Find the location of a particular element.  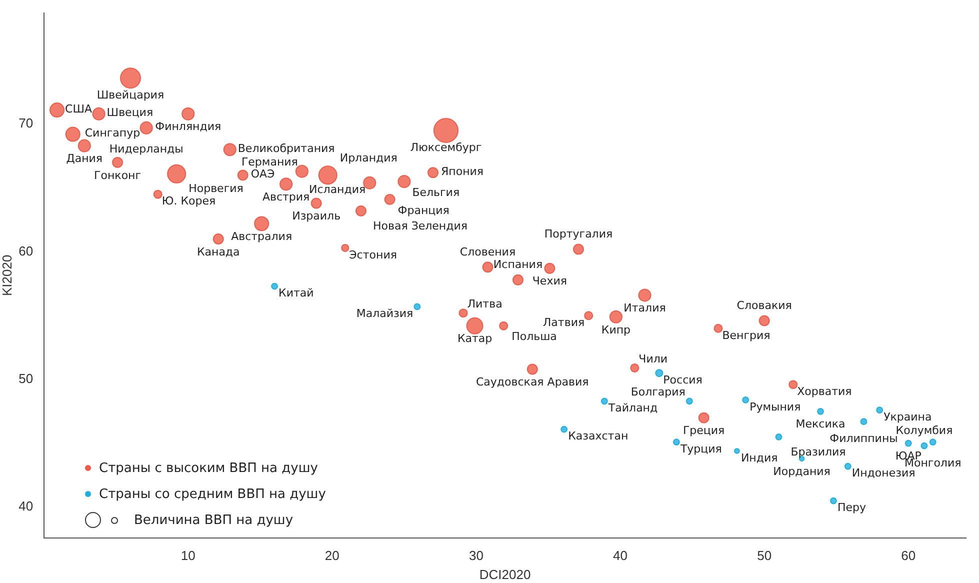

annotation: Ю. Корея is located at coordinates (189, 201).